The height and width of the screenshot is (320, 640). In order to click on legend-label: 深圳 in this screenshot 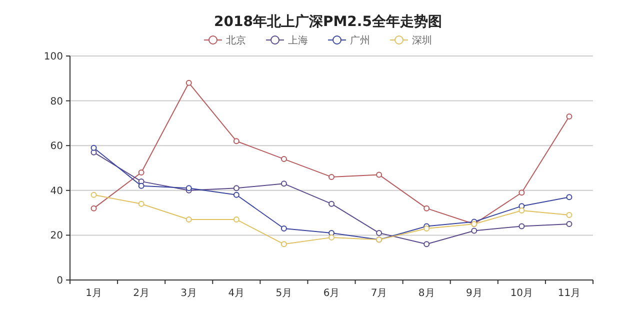, I will do `click(422, 40)`.